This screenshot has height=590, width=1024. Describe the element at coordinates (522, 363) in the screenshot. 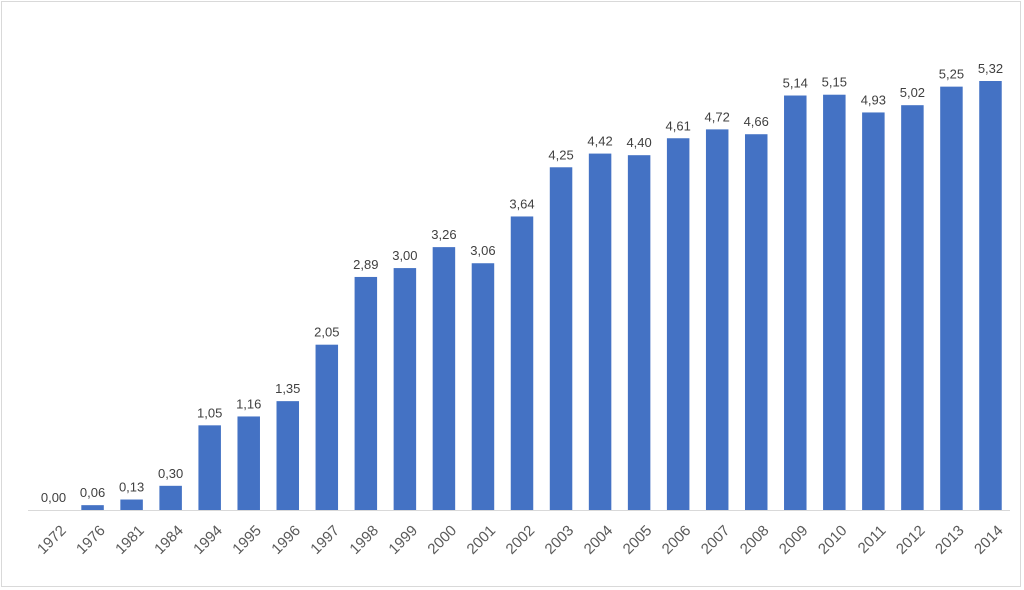

I see `bar-2002` at that location.